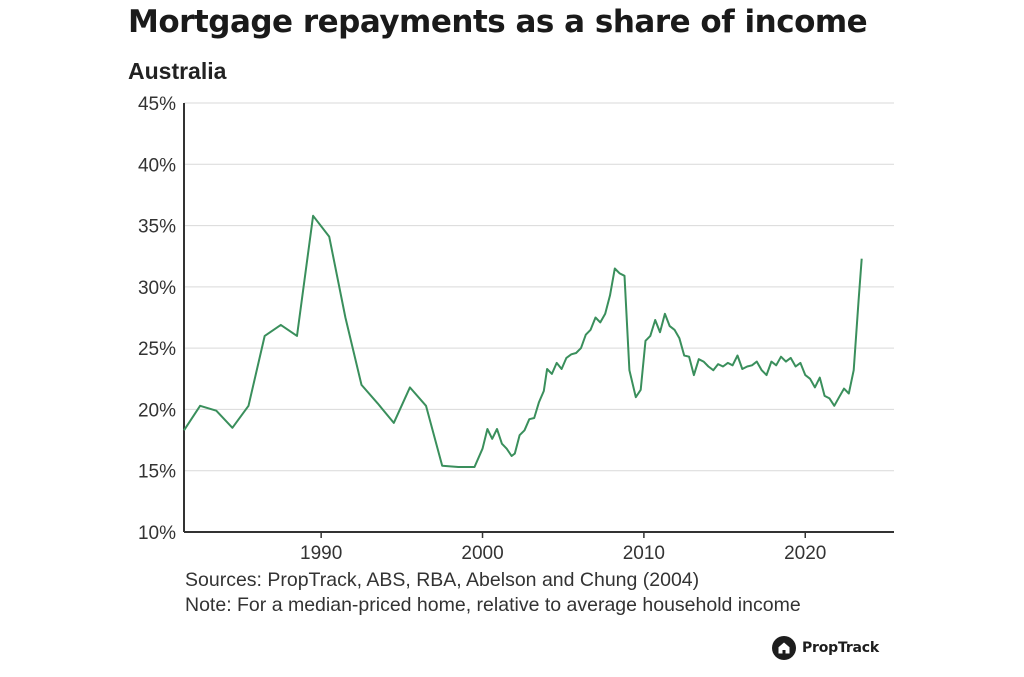 The image size is (1024, 677). What do you see at coordinates (157, 104) in the screenshot?
I see `y-tick-label: 45%` at bounding box center [157, 104].